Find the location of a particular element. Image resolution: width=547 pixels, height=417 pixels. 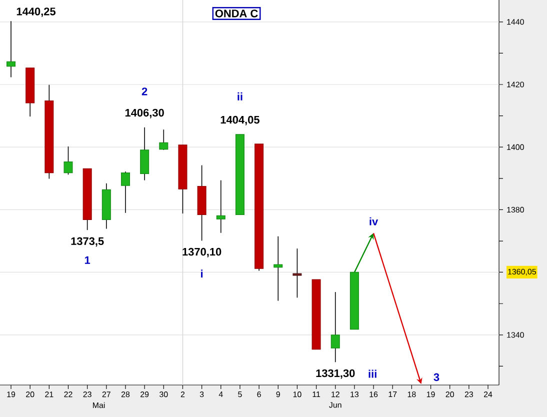

annotation: ii is located at coordinates (240, 96).